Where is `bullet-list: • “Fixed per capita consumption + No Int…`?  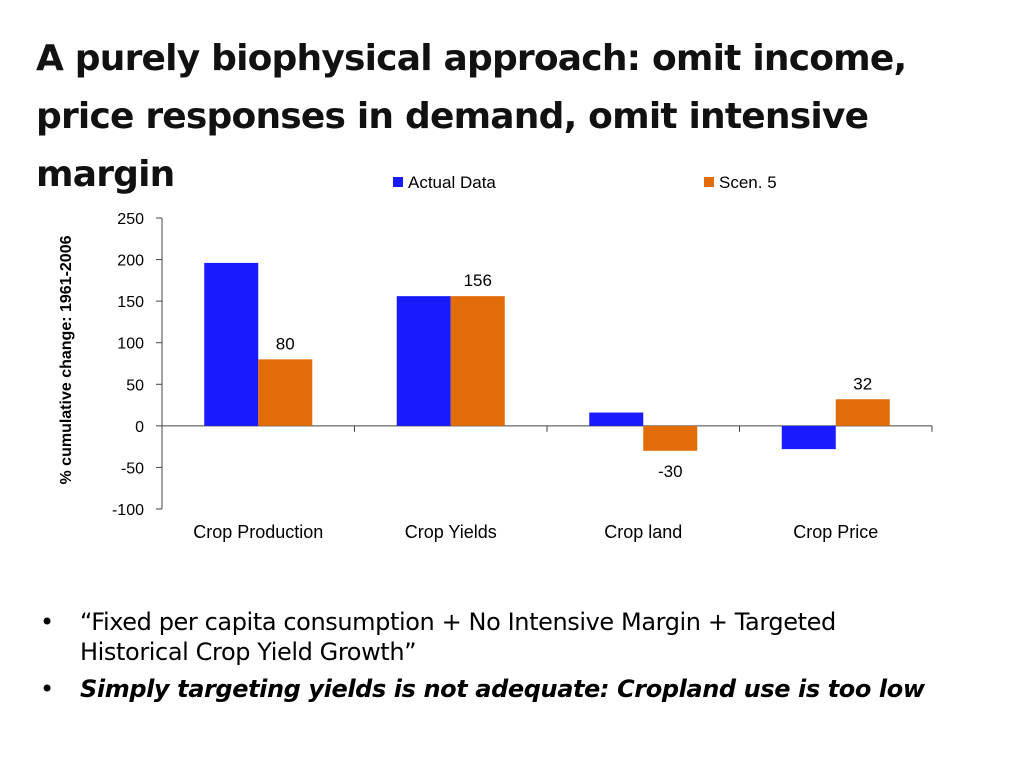 bullet-list: • “Fixed per capita consumption + No Int… is located at coordinates (490, 659).